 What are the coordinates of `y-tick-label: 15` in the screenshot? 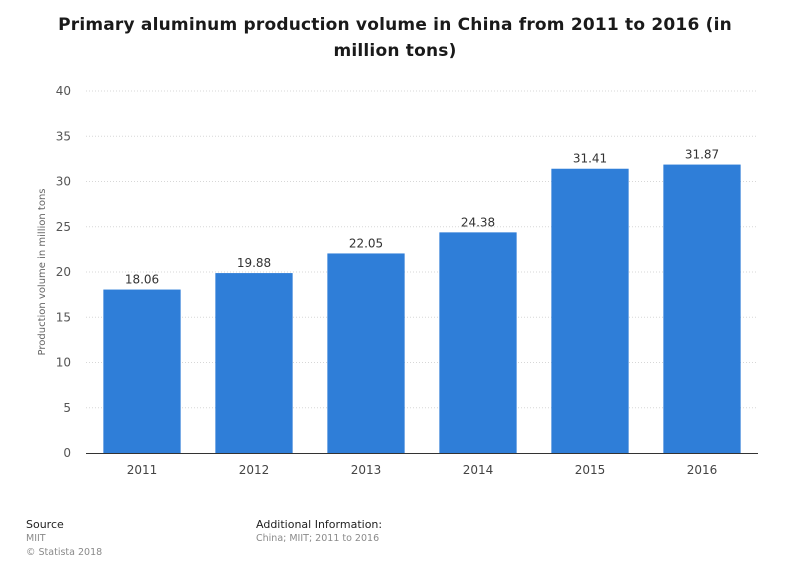 It's located at (63, 317).